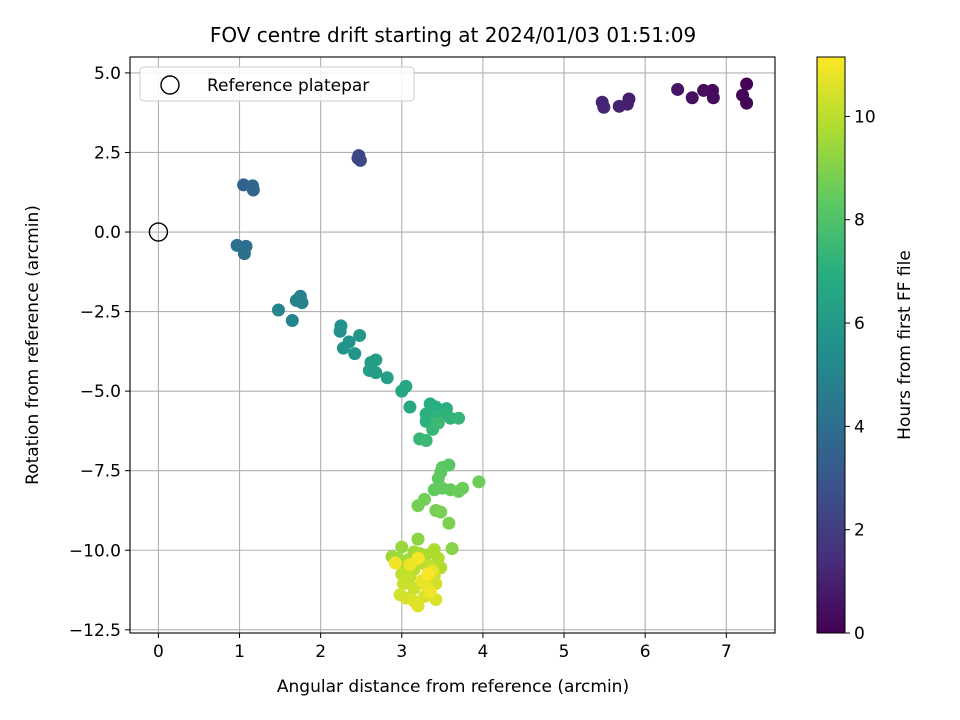 The height and width of the screenshot is (720, 960). I want to click on x-tick-label: 3, so click(401, 652).